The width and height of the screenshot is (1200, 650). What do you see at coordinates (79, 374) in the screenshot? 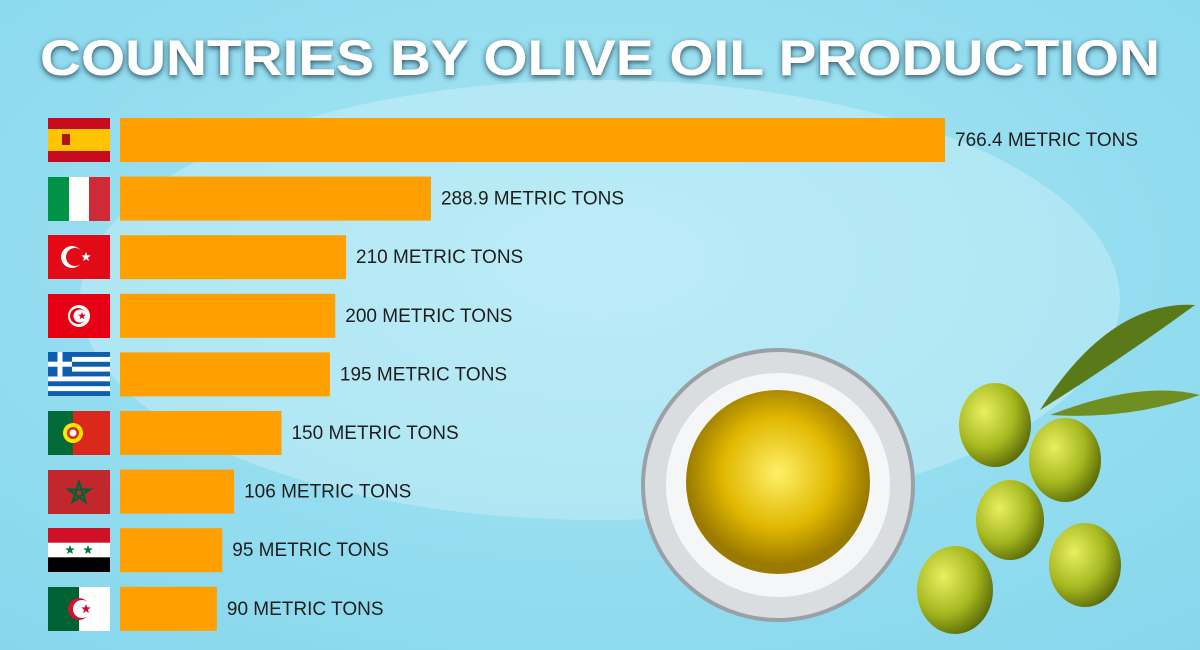
I see `flags` at bounding box center [79, 374].